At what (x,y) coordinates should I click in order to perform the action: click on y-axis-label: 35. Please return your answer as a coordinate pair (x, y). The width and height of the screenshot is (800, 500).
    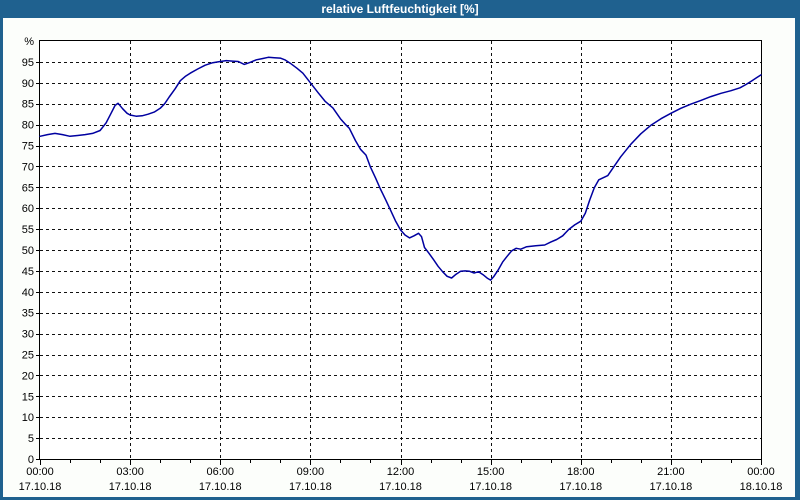
    Looking at the image, I should click on (28, 314).